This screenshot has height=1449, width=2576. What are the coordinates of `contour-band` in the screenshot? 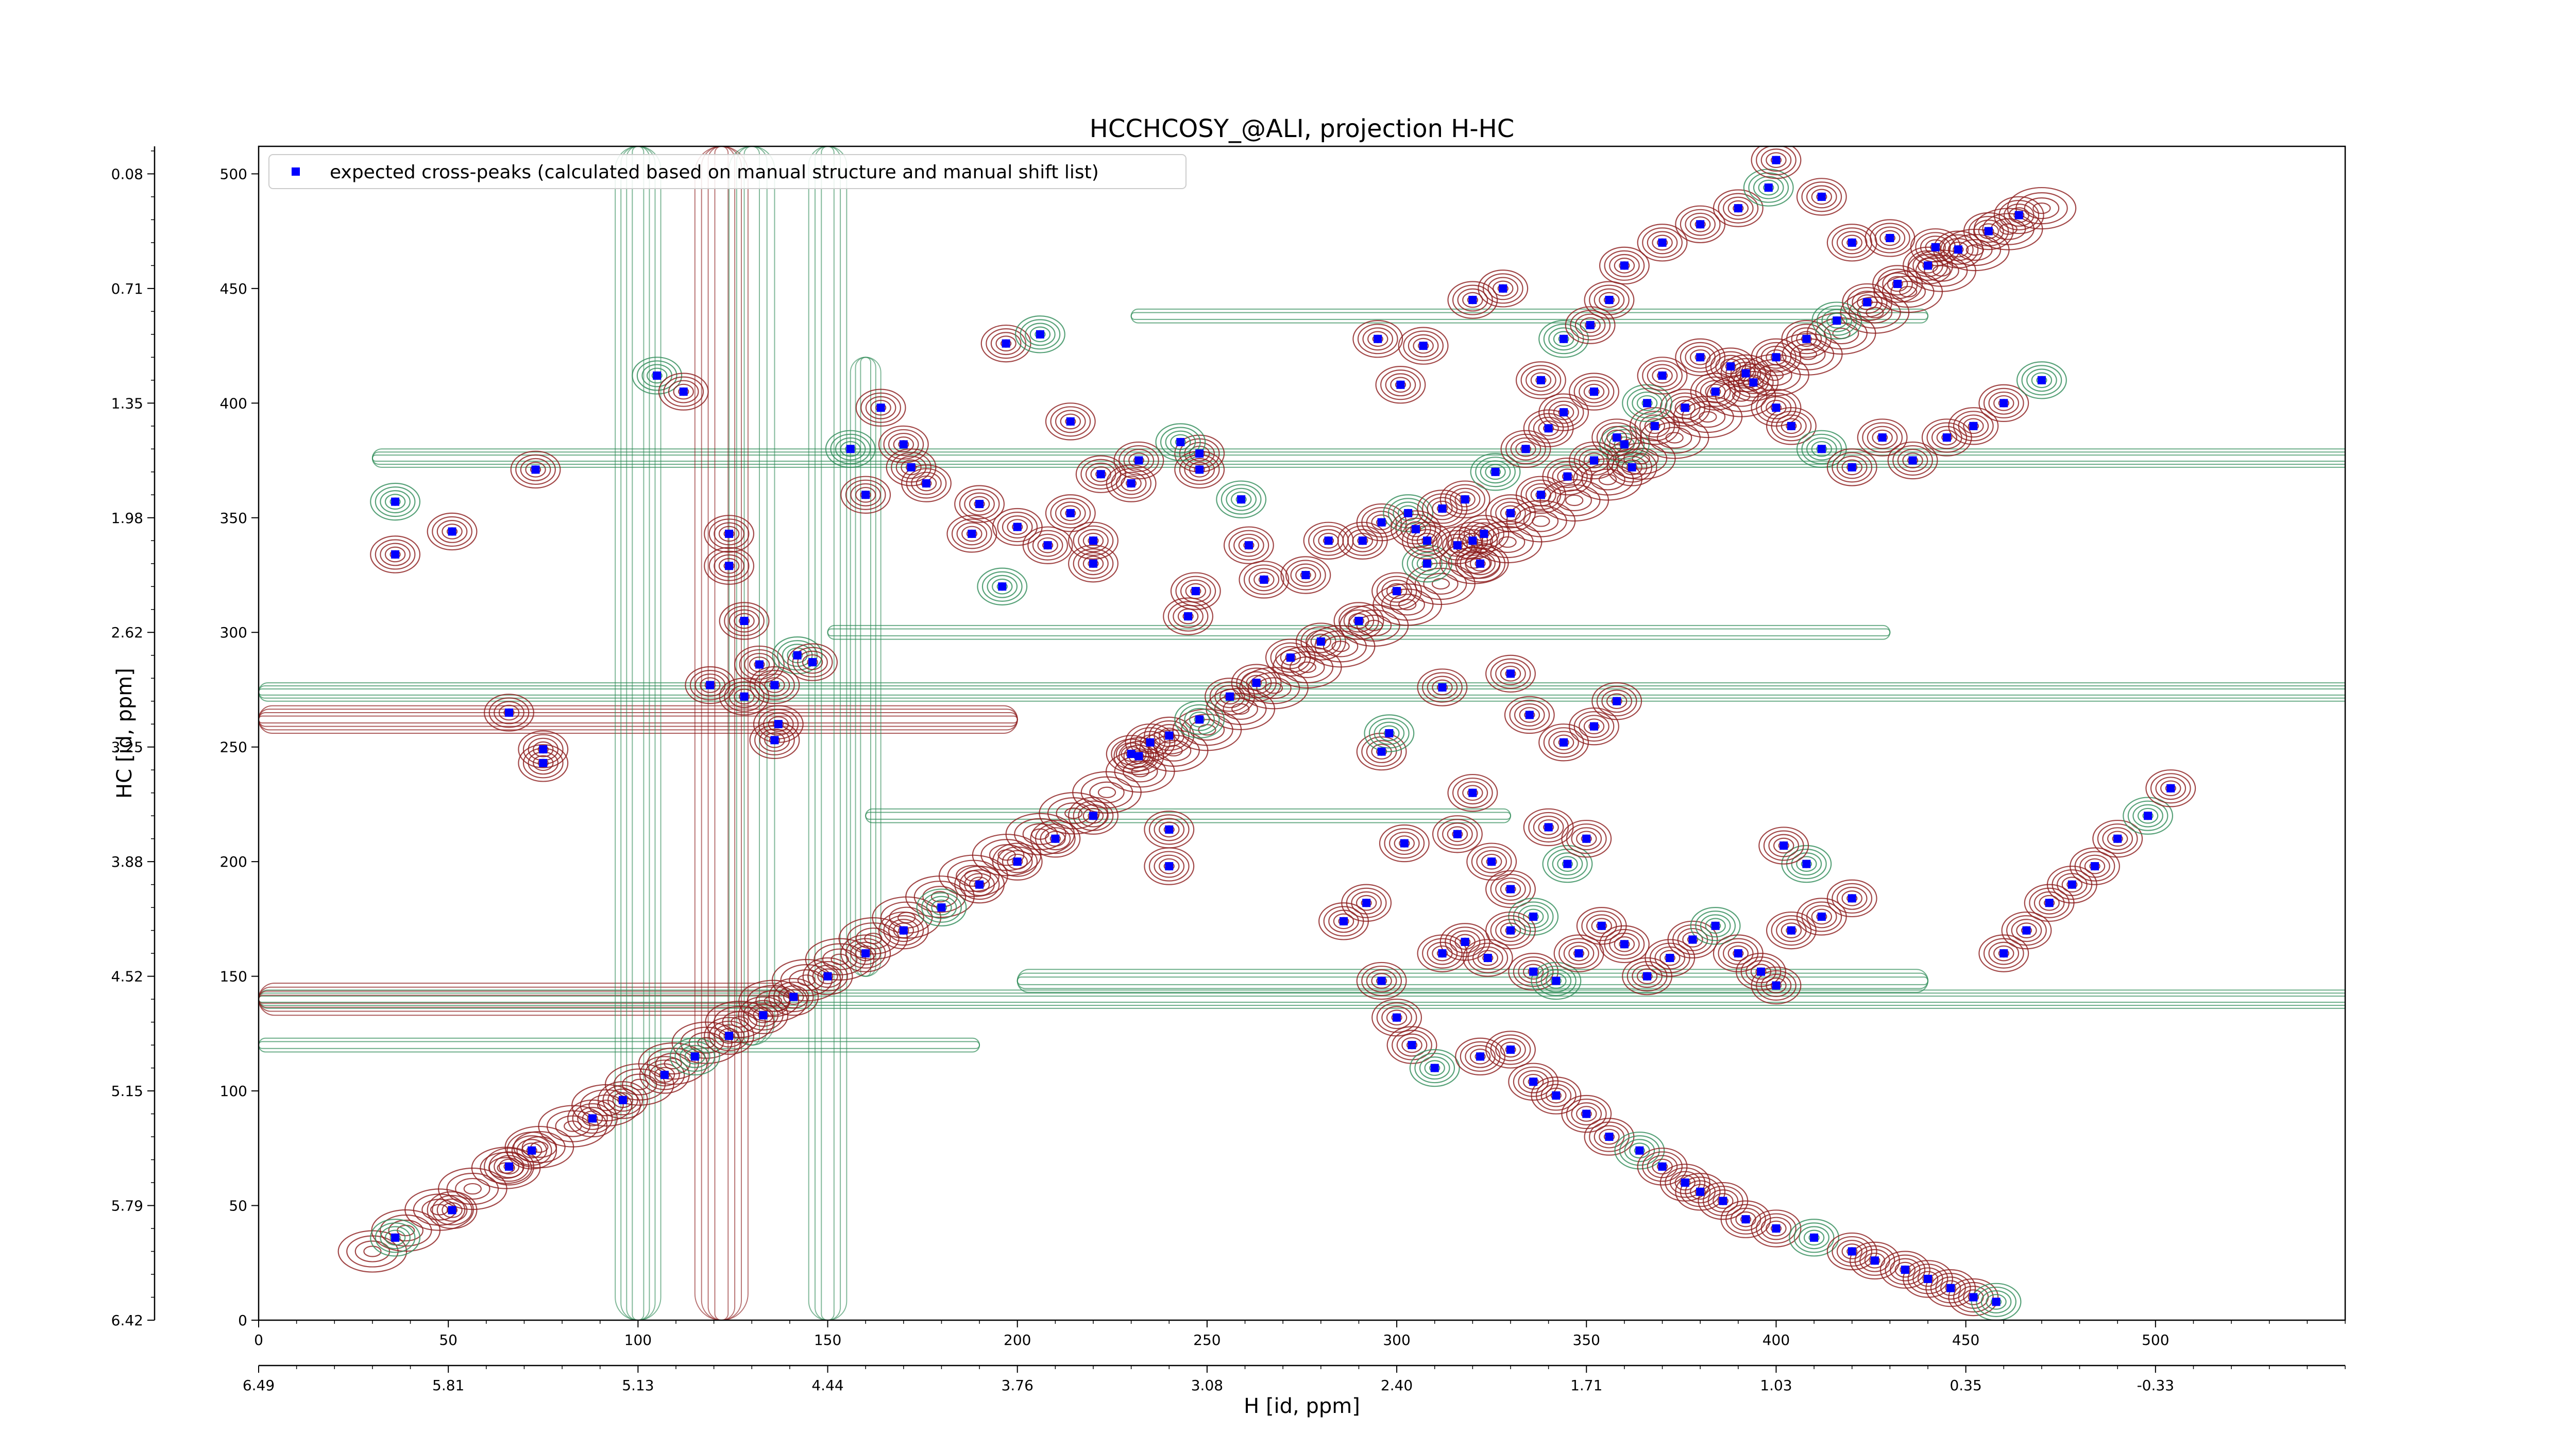 It's located at (638, 733).